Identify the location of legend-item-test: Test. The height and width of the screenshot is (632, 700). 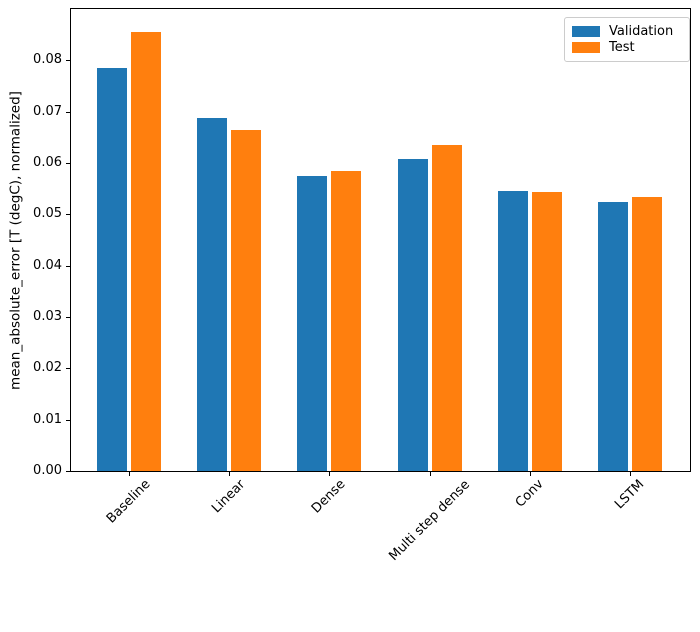
(626, 47).